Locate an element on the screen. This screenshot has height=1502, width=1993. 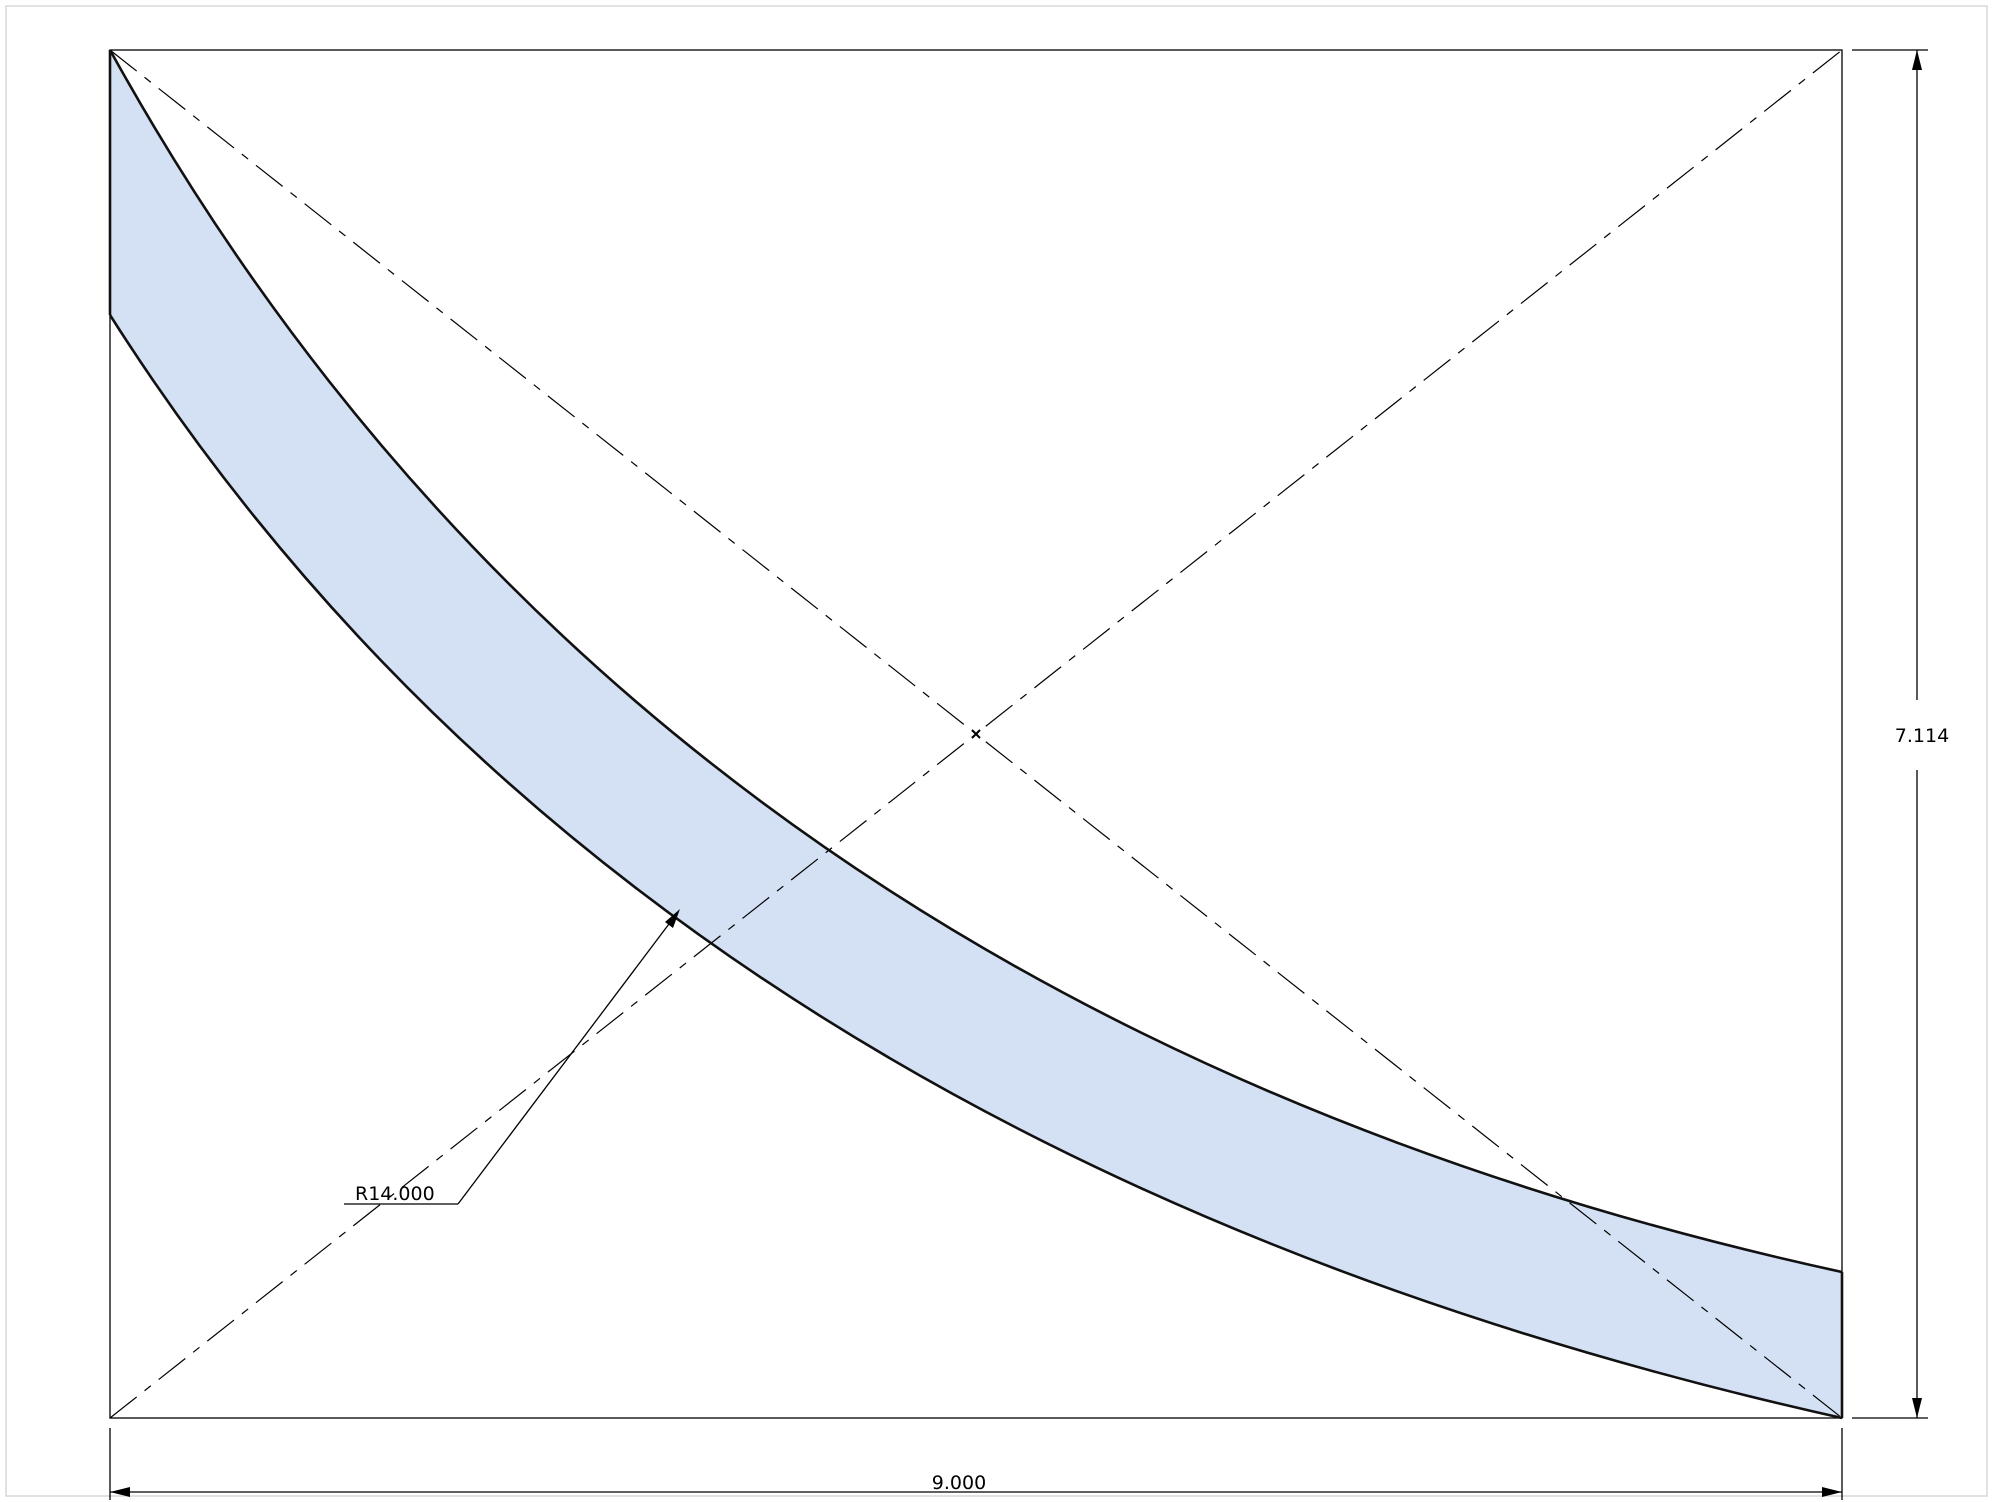
radius-leader is located at coordinates (512, 1057).